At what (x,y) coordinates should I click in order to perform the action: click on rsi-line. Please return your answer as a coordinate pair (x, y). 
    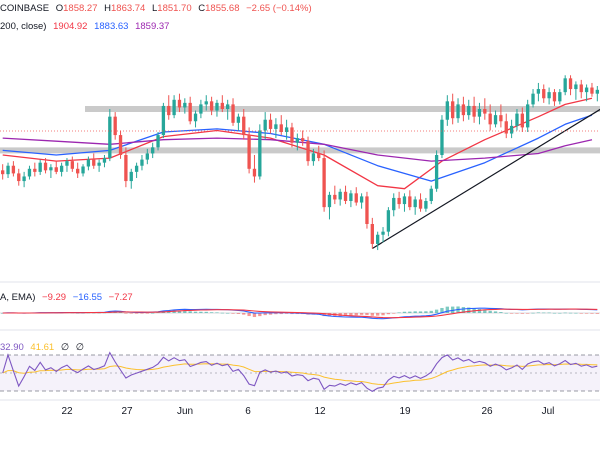
    Looking at the image, I should click on (300, 372).